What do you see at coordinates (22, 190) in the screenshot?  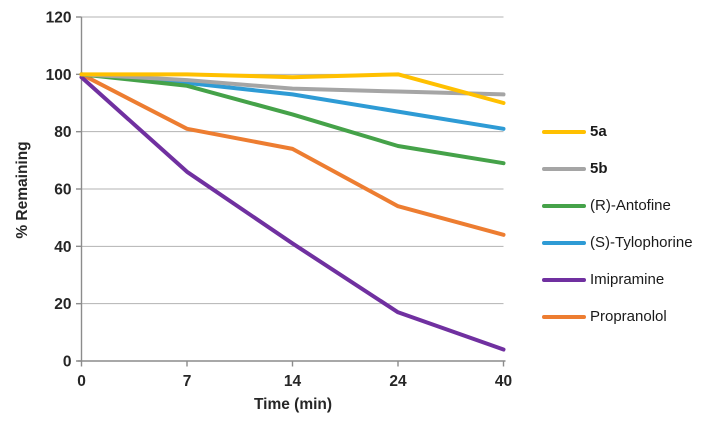 I see `y-axis-title: % Remaining` at bounding box center [22, 190].